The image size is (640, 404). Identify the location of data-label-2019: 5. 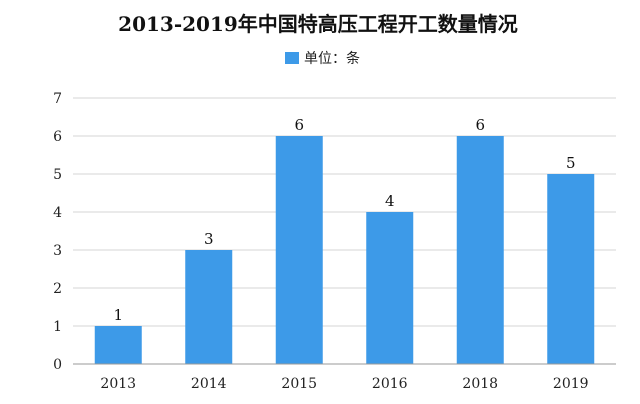
(571, 163).